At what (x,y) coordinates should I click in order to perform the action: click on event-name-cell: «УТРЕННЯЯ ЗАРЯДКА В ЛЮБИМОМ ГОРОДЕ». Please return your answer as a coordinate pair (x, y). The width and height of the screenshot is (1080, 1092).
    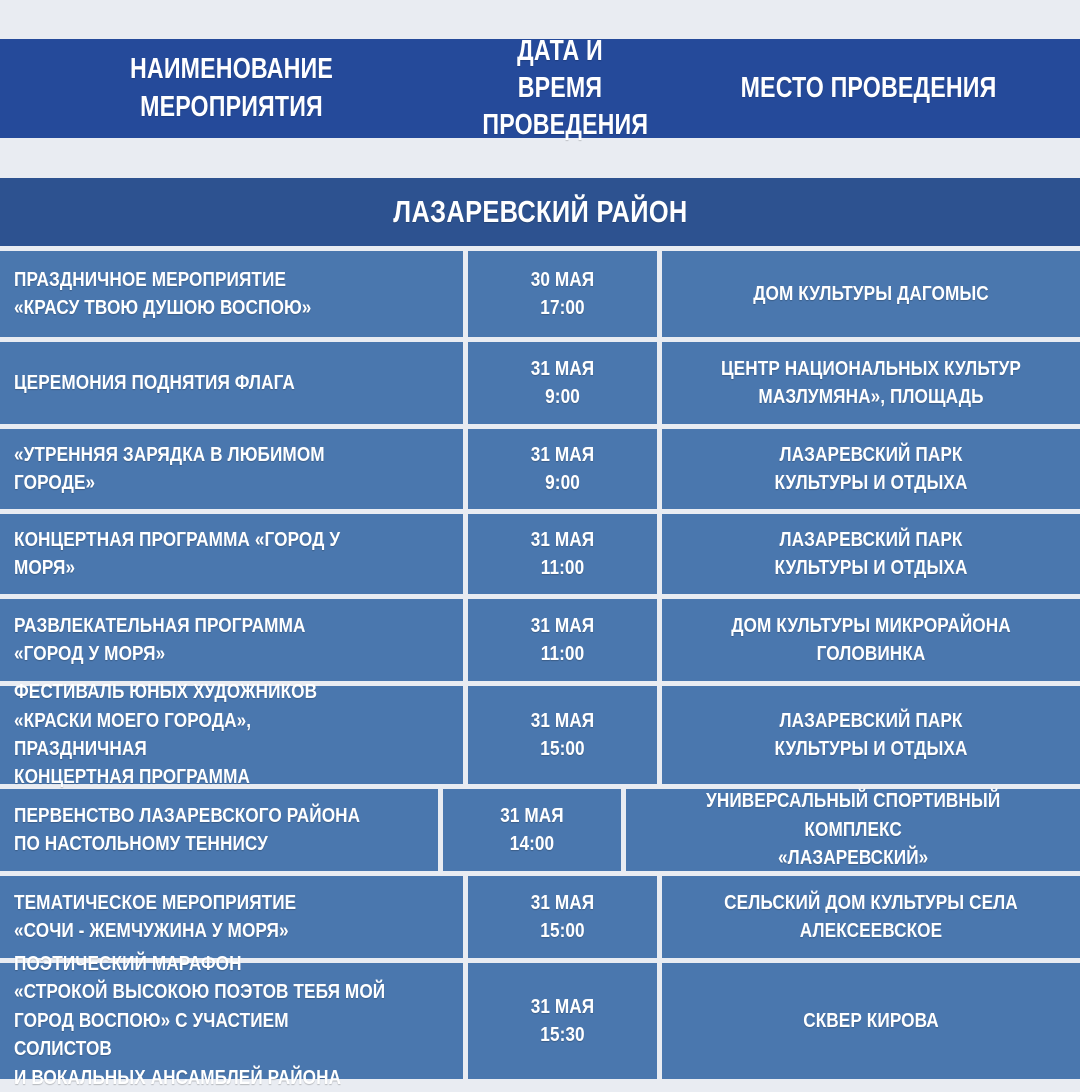
    Looking at the image, I should click on (231, 469).